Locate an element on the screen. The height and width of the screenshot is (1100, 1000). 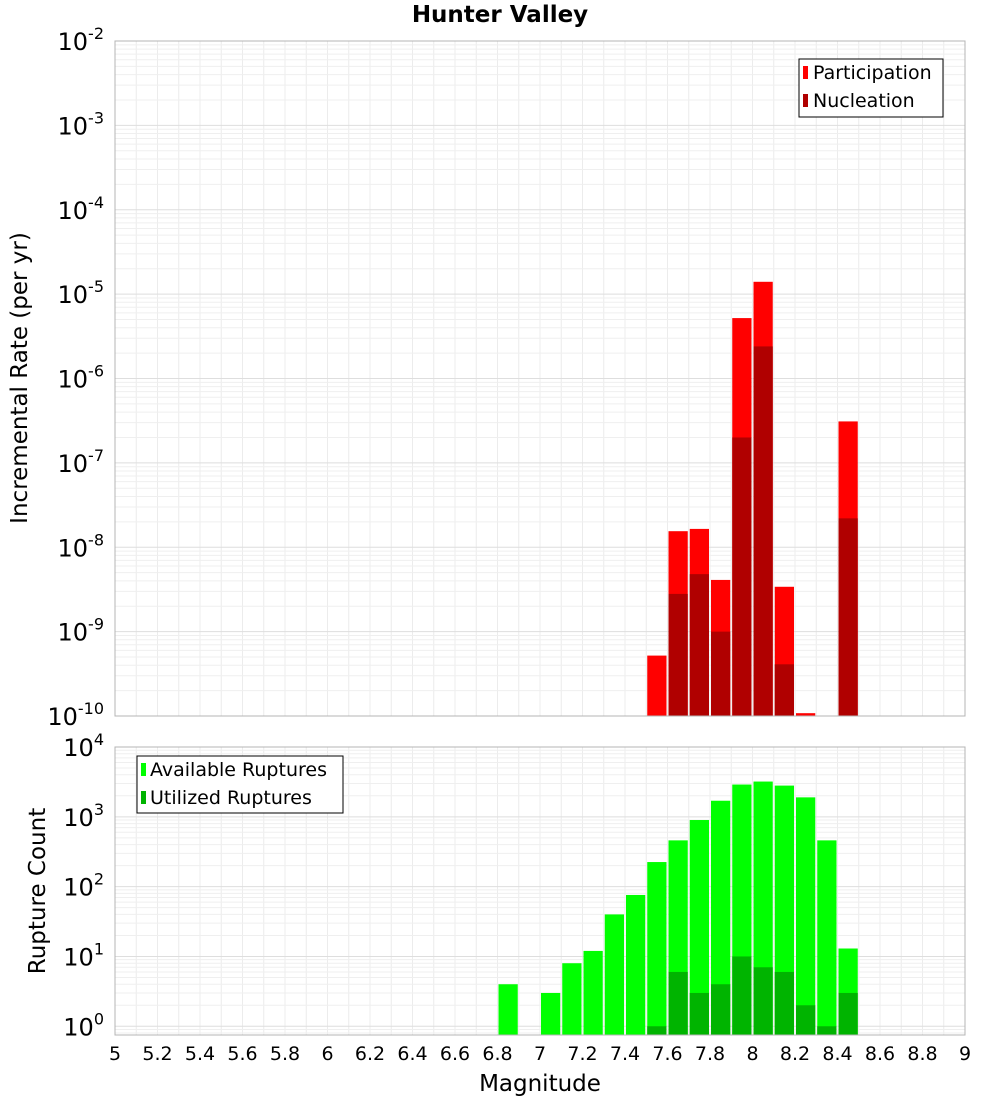
legend-label-nucleation: Nucleation is located at coordinates (864, 101).